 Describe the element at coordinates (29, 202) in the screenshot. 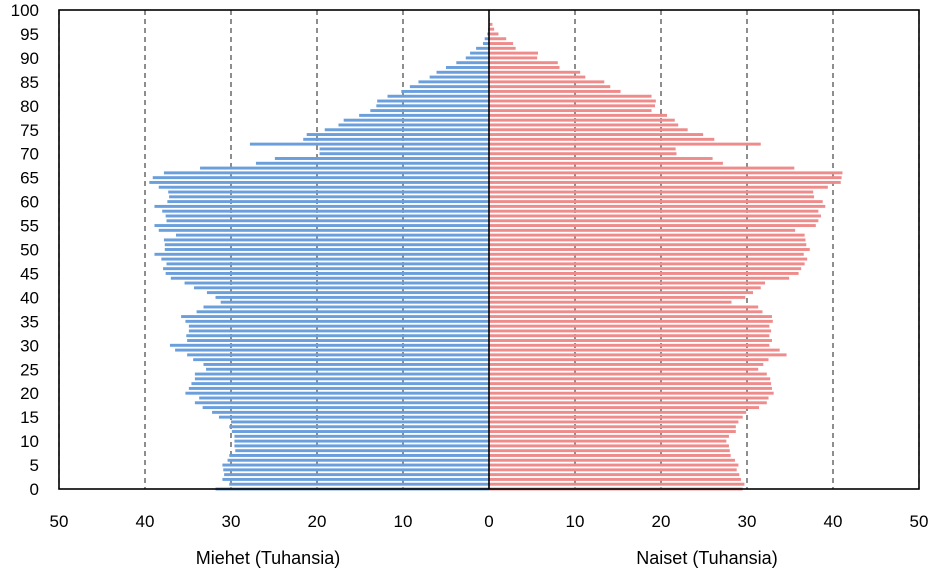

I see `y-tick-label: 60` at that location.